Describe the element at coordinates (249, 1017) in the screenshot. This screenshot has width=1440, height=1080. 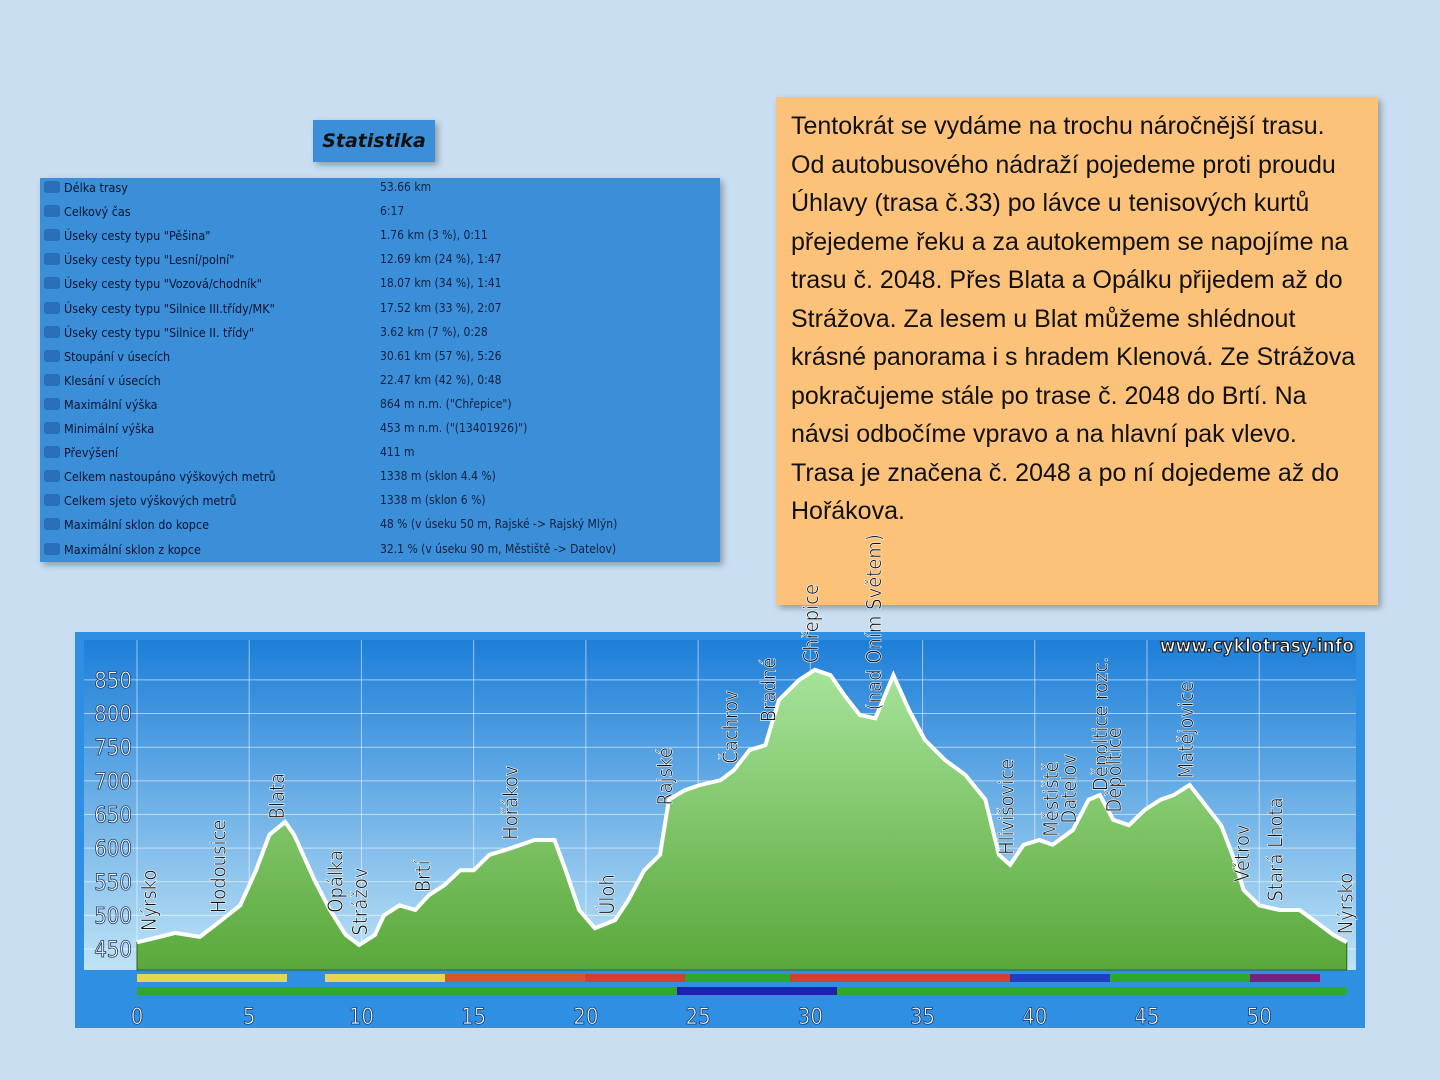
I see `x-tick-label: 5` at that location.